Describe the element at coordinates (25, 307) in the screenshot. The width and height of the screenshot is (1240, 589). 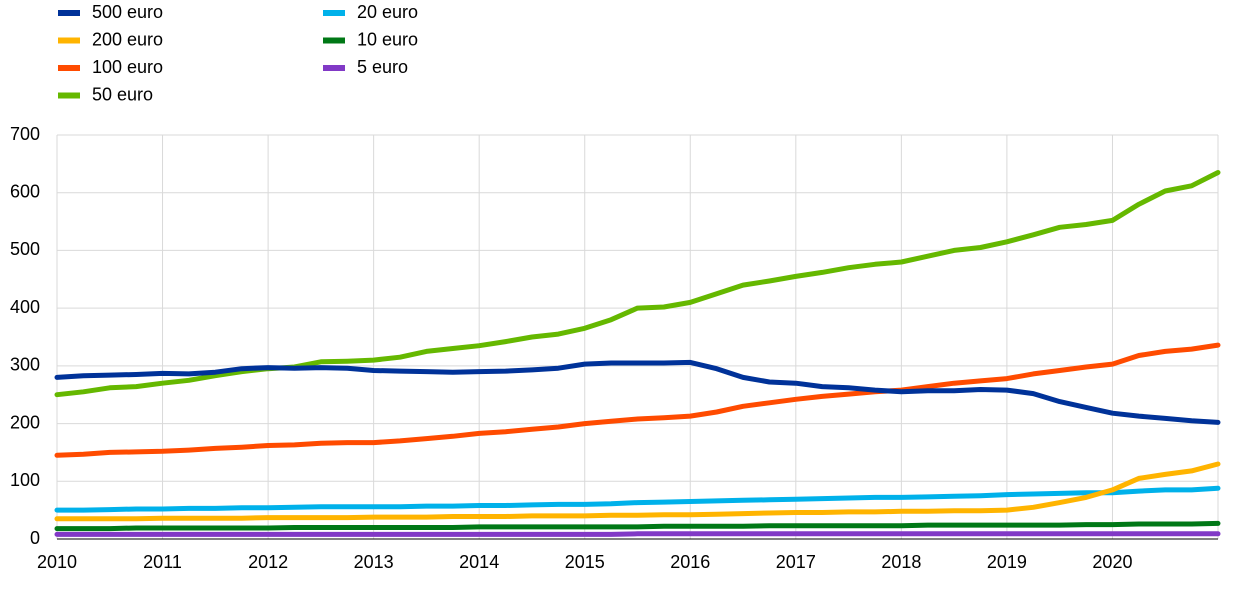
I see `y-tick-label: 400` at that location.